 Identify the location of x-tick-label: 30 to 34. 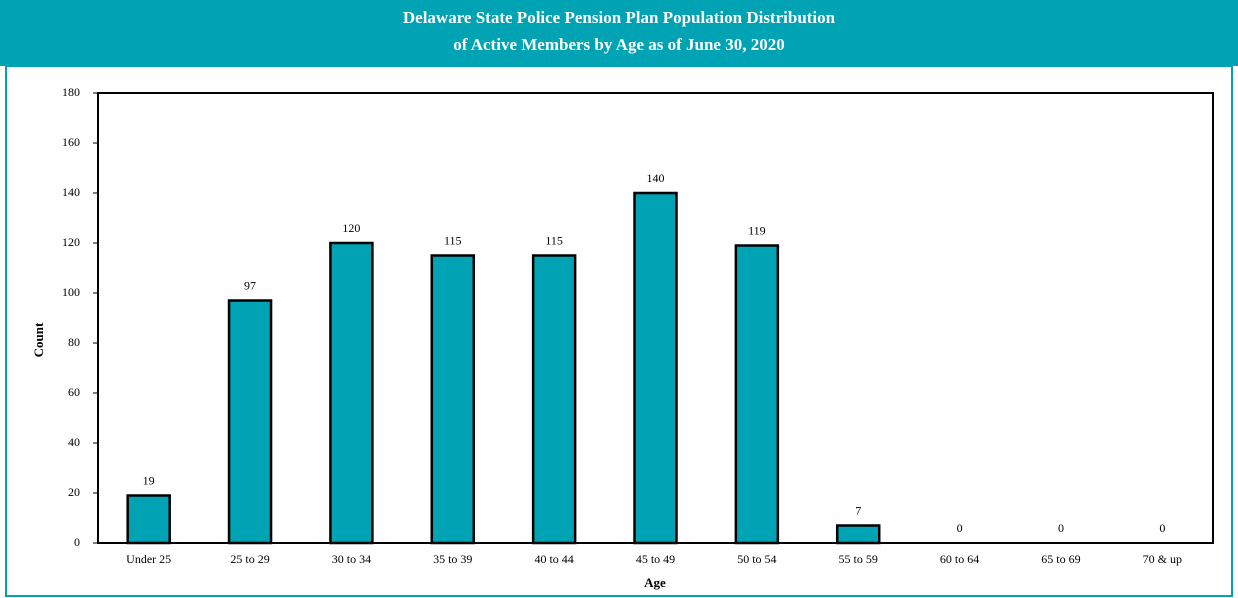
(351, 559).